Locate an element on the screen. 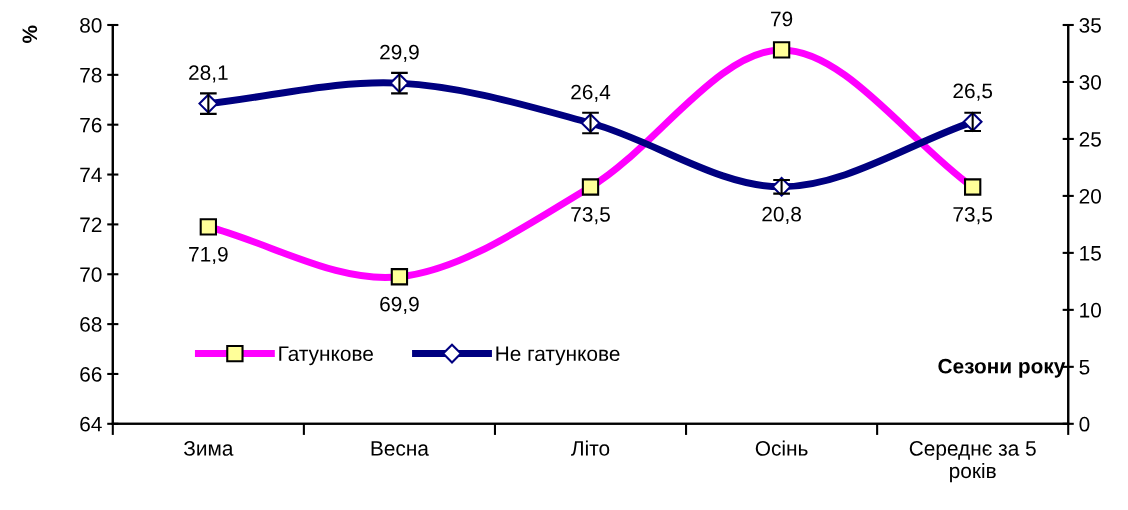 This screenshot has width=1128, height=510. legend-label: Гатункове is located at coordinates (326, 356).